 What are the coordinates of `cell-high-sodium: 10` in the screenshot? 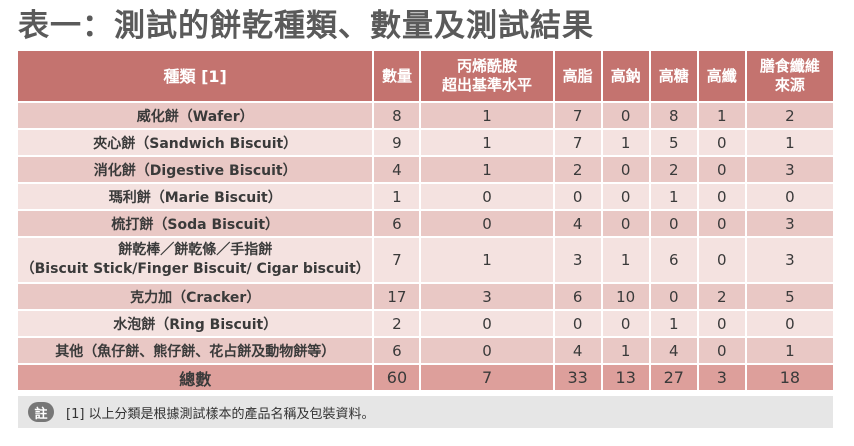 It's located at (625, 296).